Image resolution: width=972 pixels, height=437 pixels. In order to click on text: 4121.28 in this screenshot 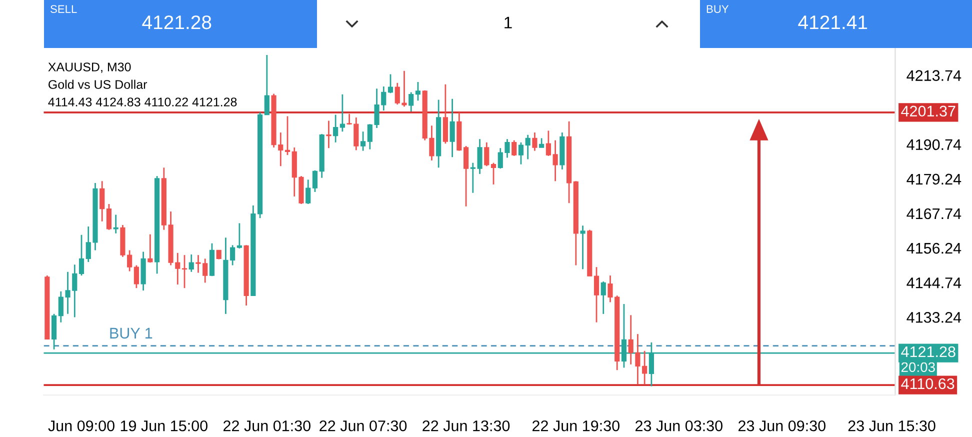, I will do `click(177, 22)`.